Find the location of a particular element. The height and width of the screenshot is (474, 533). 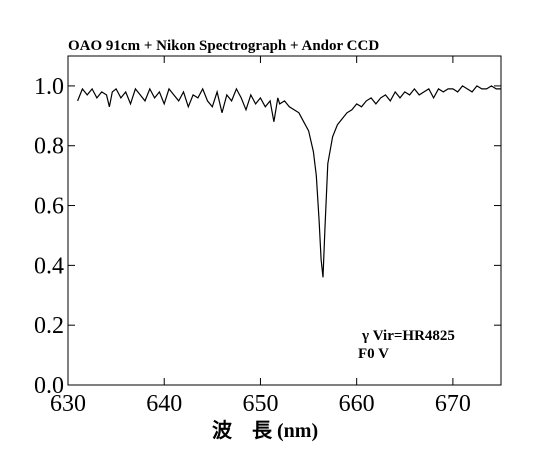

x-axis-label: 波 長 (nm) is located at coordinates (265, 430).